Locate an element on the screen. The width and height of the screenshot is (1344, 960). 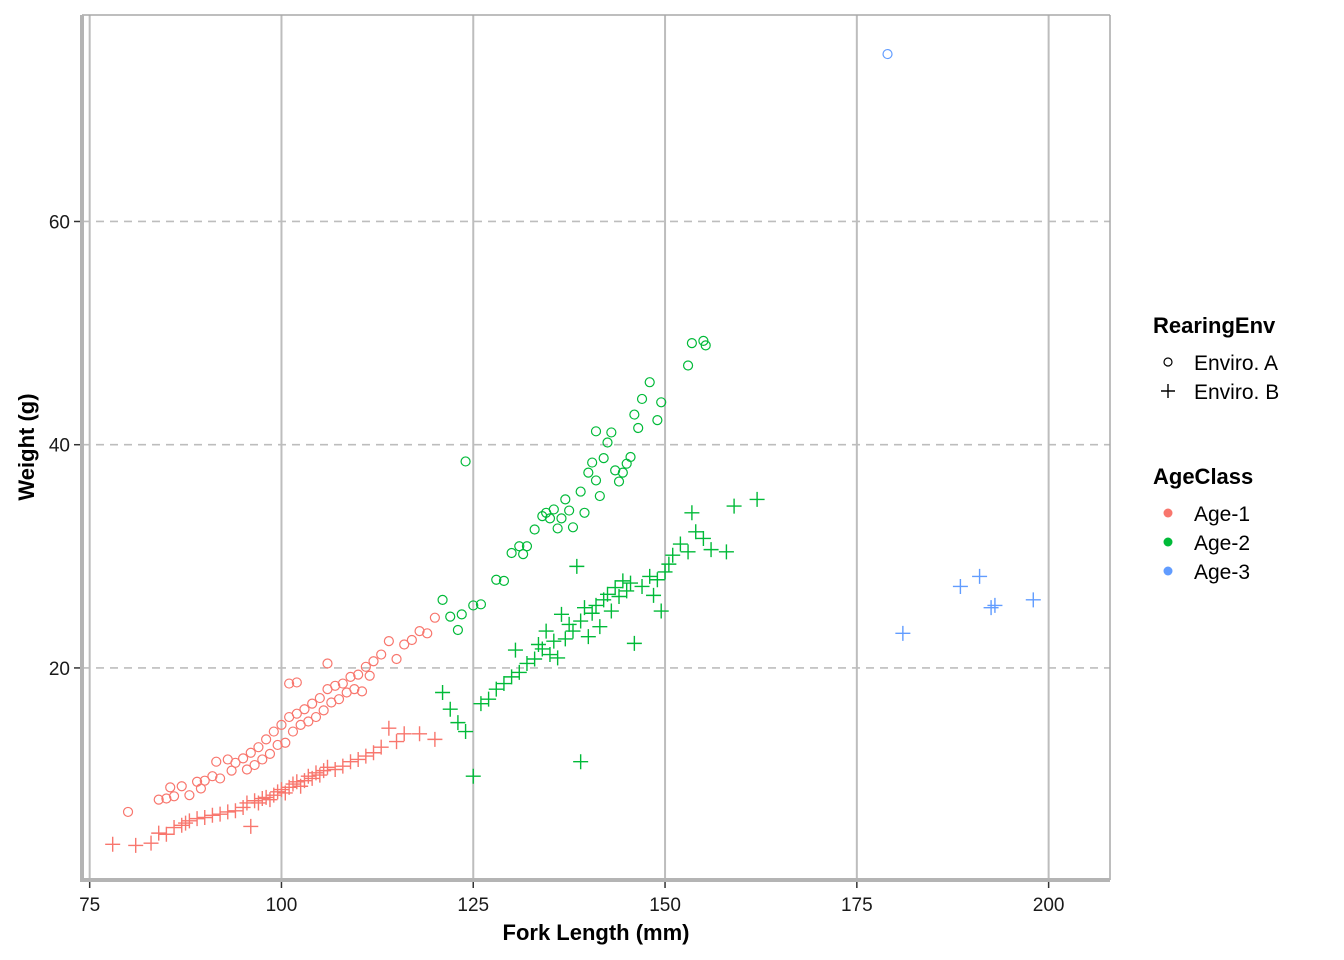
legend-label-age: Age-2 is located at coordinates (1222, 543).